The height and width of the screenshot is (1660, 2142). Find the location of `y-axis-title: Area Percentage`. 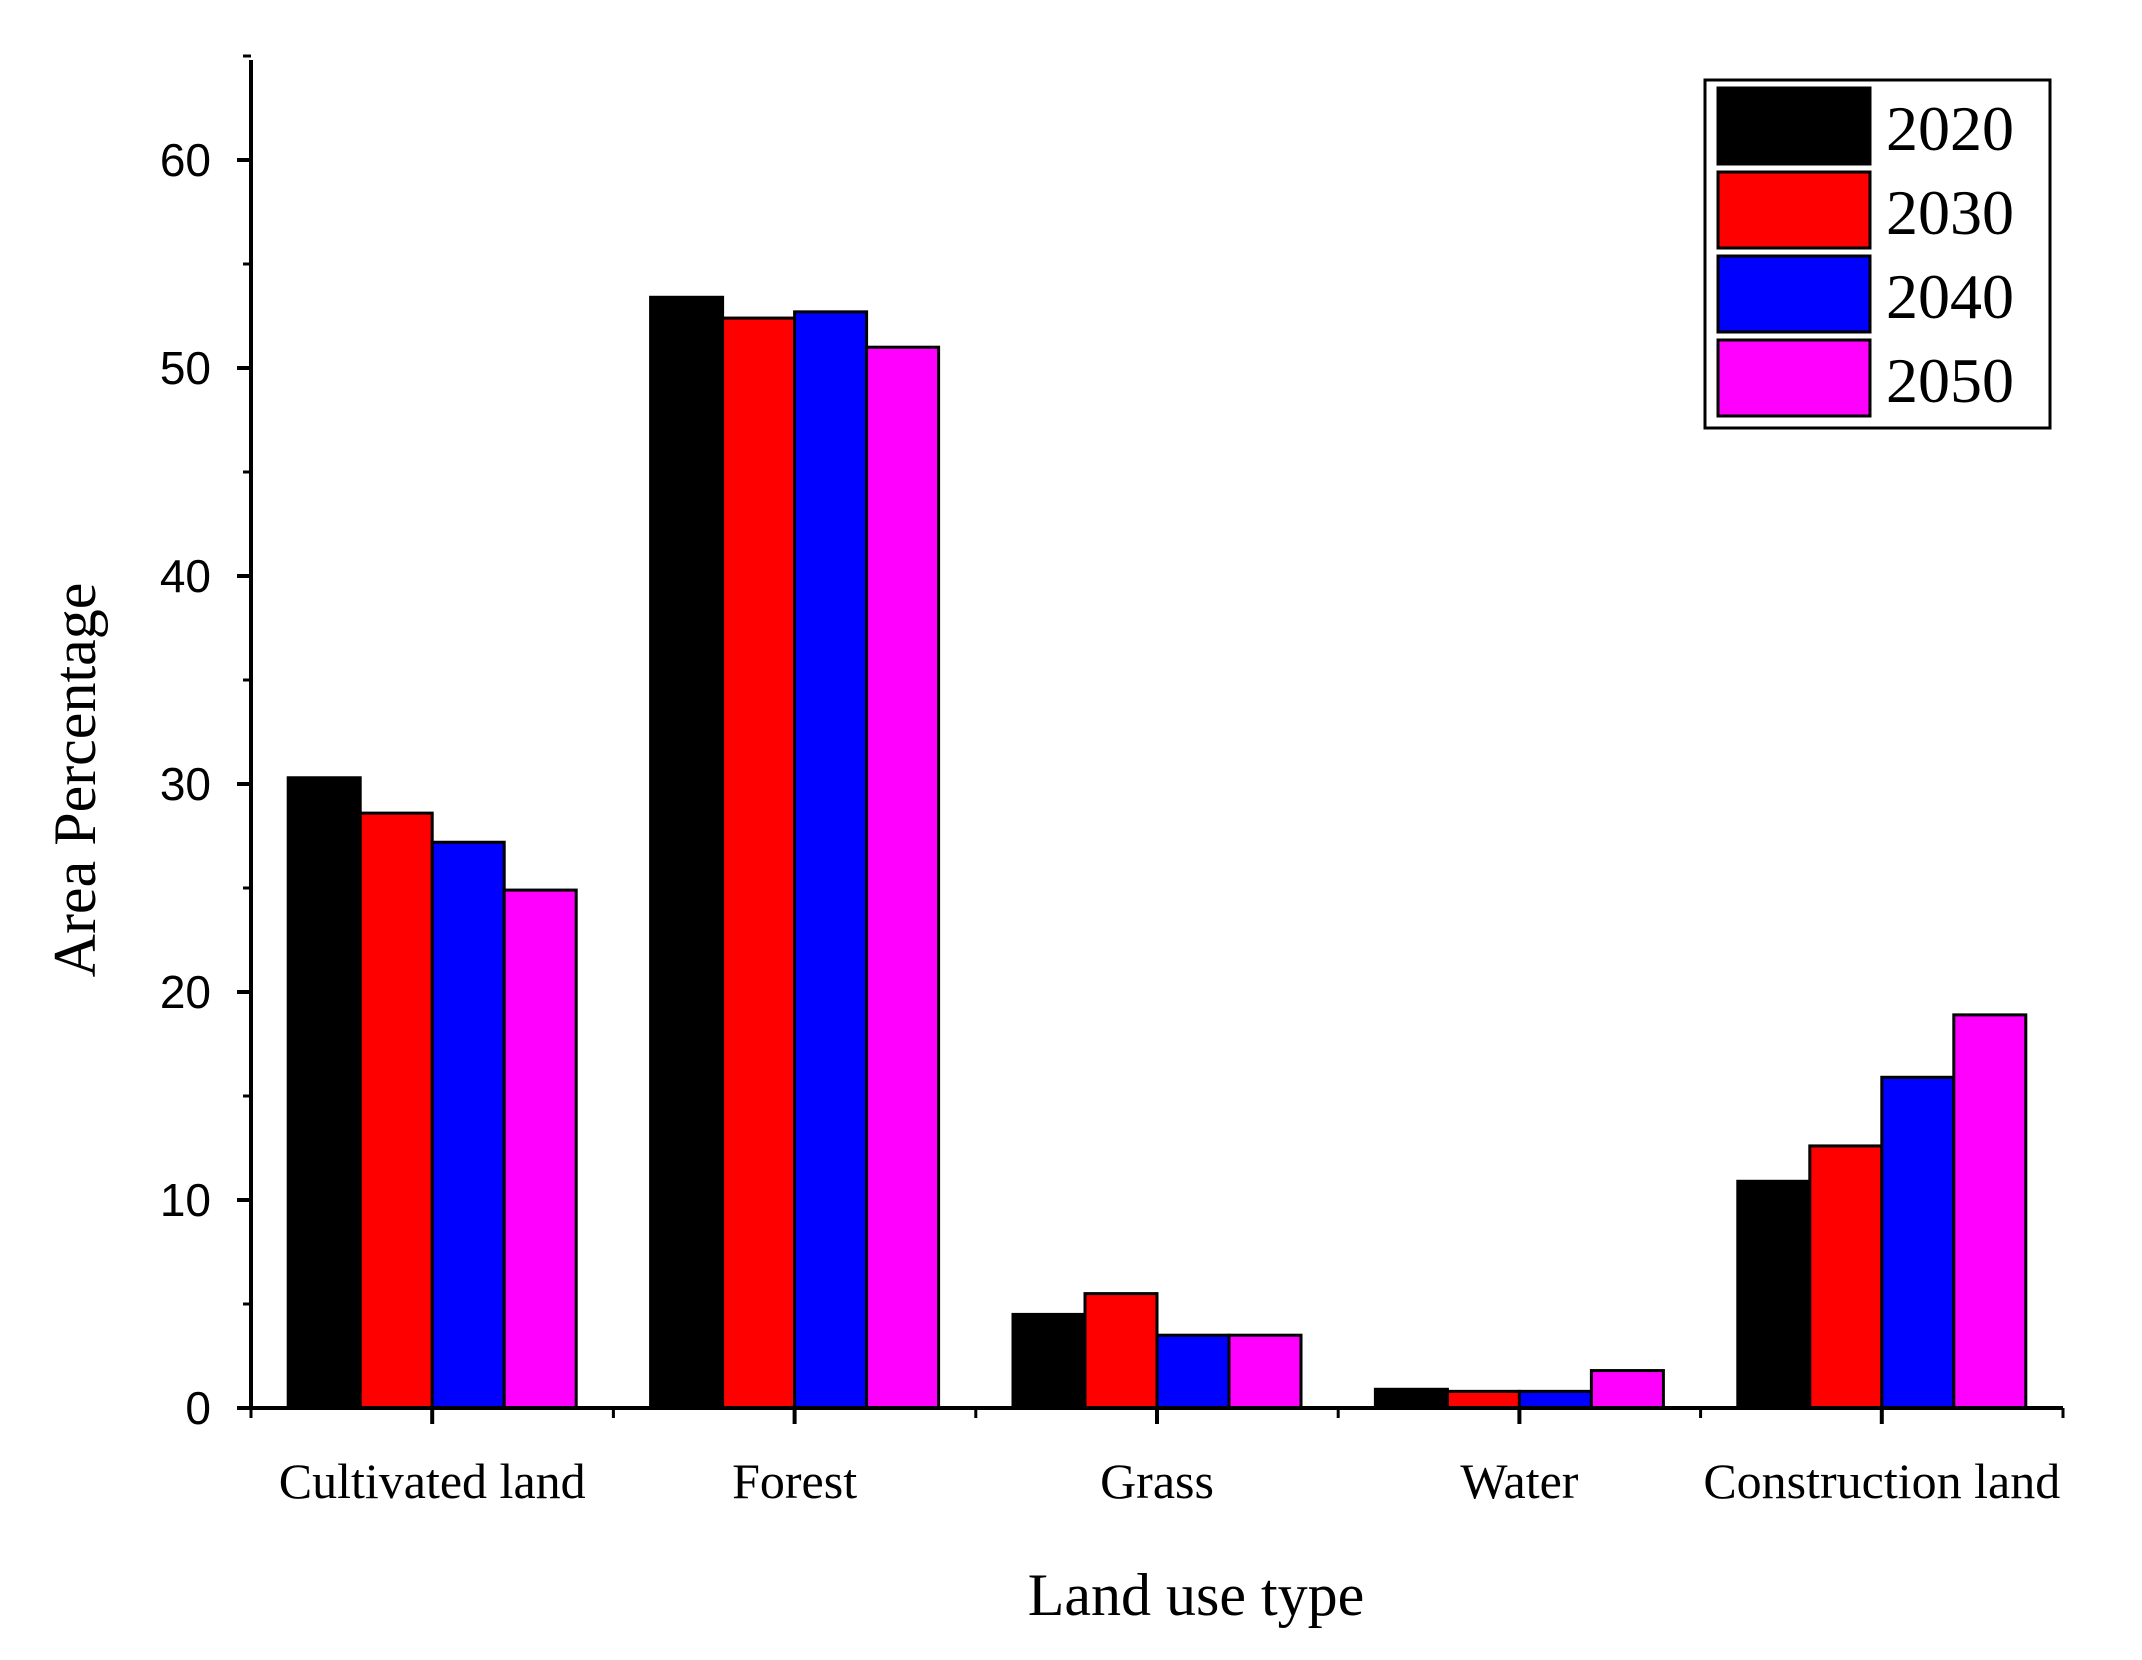

y-axis-title: Area Percentage is located at coordinates (75, 780).